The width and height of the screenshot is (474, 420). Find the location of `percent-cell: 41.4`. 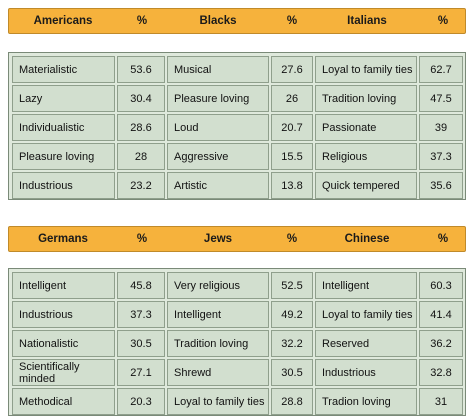

percent-cell: 41.4 is located at coordinates (441, 314).